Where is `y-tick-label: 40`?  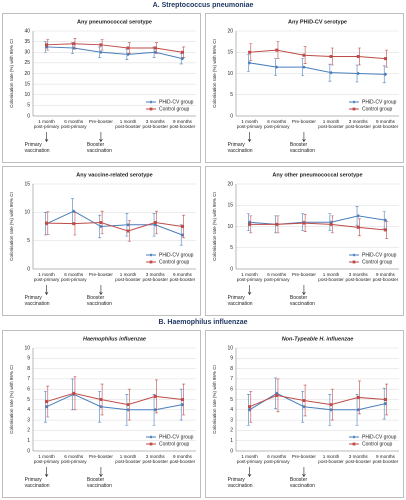
y-tick-label: 40 is located at coordinates (27, 31).